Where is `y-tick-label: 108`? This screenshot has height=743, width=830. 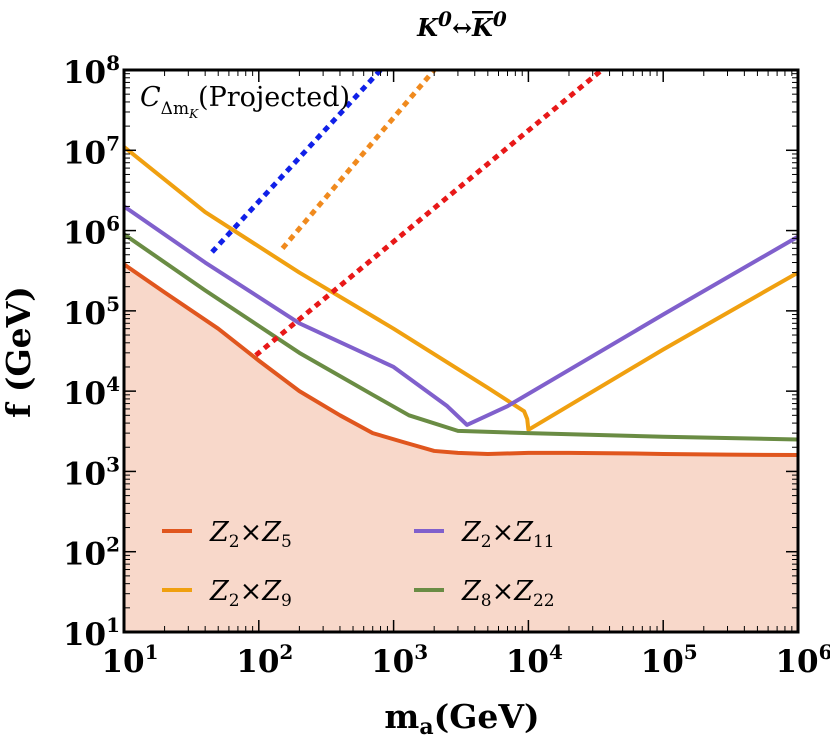
y-tick-label: 108 is located at coordinates (91, 71).